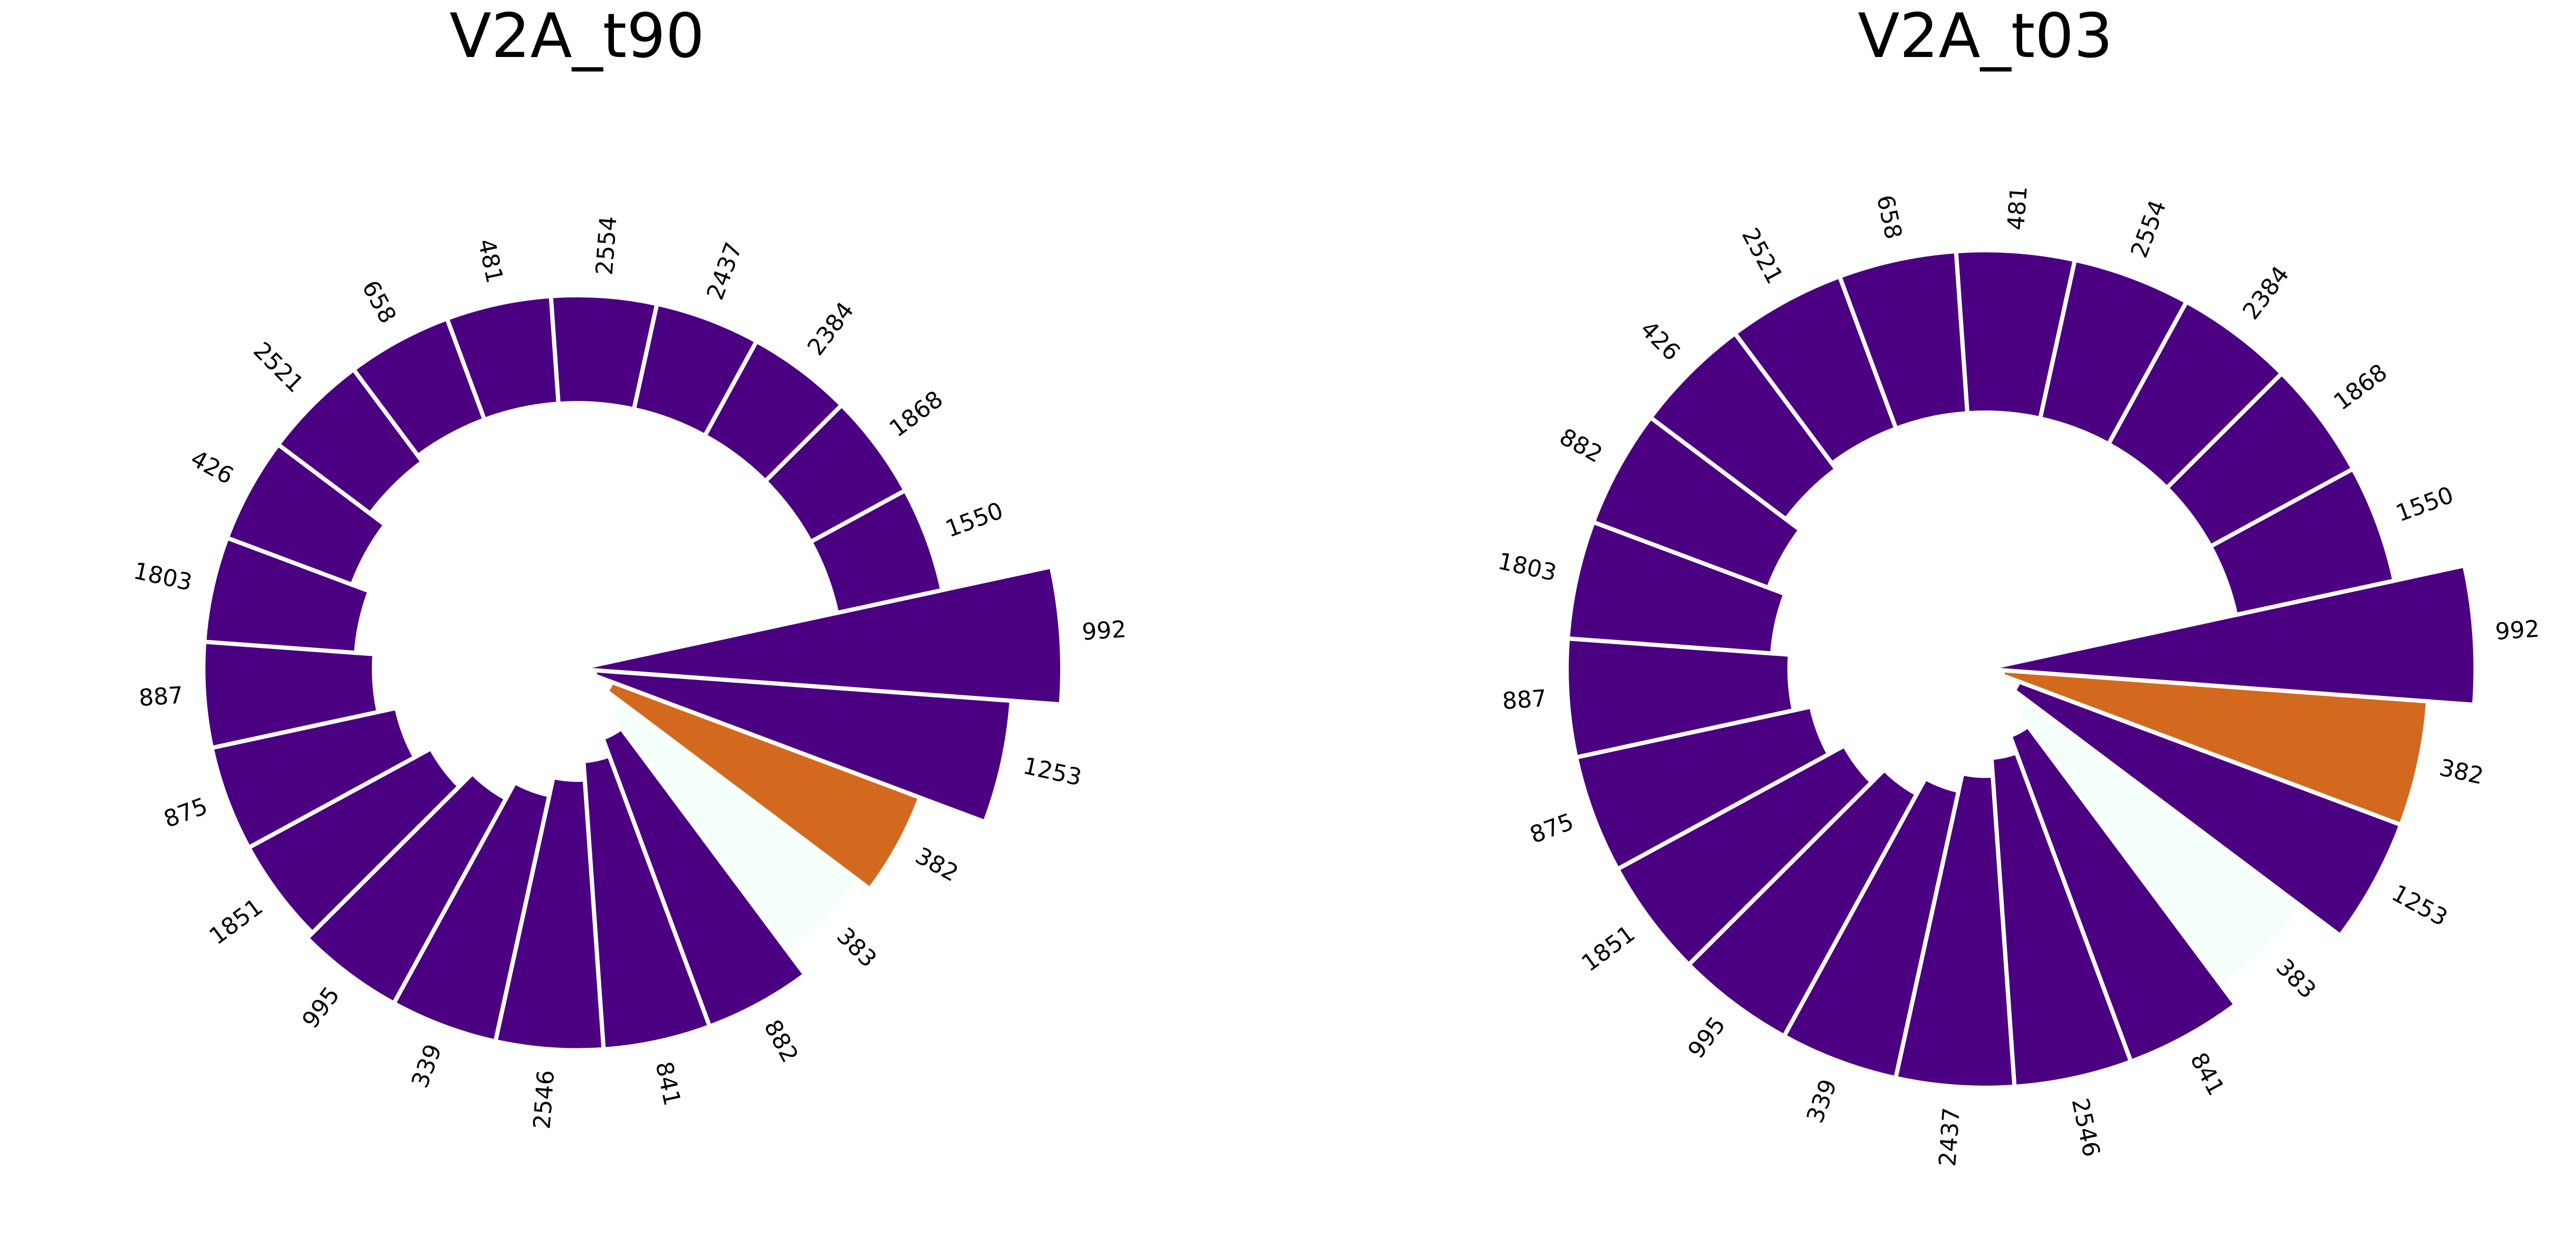 The image size is (2576, 1252). Describe the element at coordinates (577, 36) in the screenshot. I see `chart-title: V2A_t90` at that location.